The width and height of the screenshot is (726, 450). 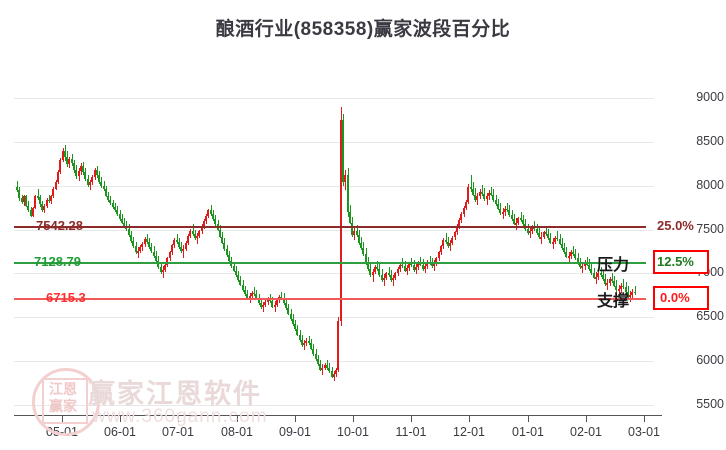 What do you see at coordinates (675, 225) in the screenshot?
I see `percent-25-label: 25.0%` at bounding box center [675, 225].